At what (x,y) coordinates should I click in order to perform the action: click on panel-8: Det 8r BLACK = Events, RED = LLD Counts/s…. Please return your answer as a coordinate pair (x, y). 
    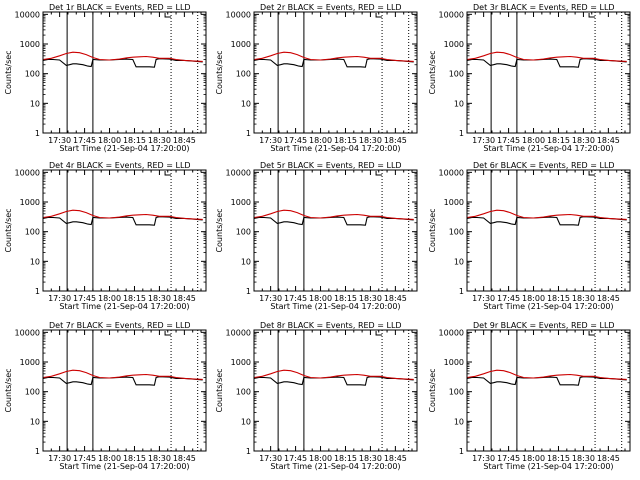
    Looking at the image, I should click on (316, 396).